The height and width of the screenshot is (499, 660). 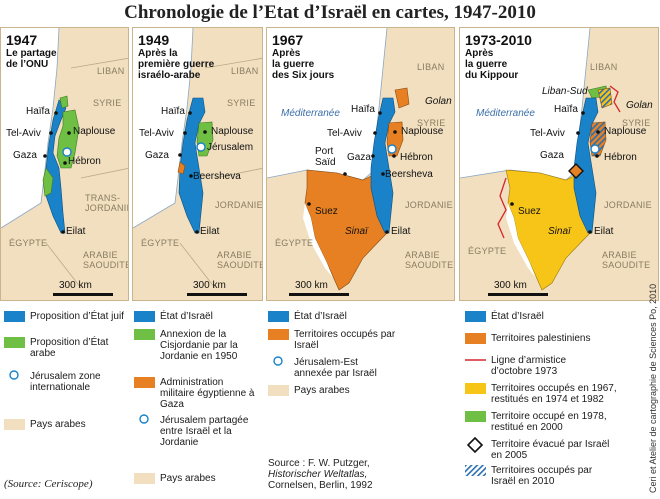 What do you see at coordinates (230, 147) in the screenshot?
I see `city-jerusalem: Jérusalem` at bounding box center [230, 147].